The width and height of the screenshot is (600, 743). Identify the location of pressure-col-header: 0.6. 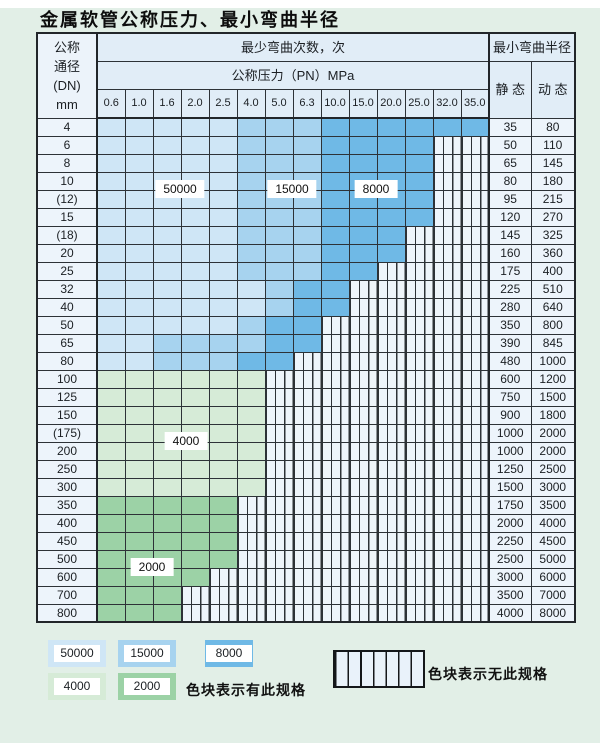
(111, 103).